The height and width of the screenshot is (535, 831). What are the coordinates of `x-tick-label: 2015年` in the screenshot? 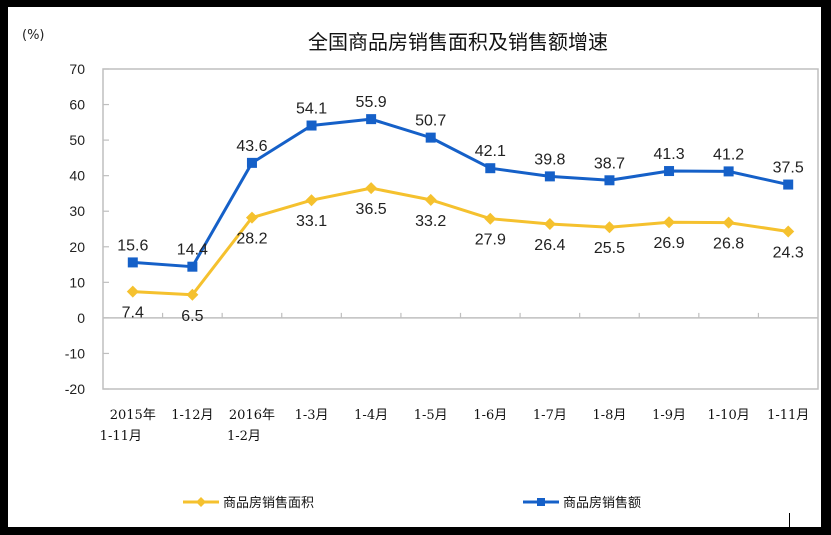 It's located at (133, 415).